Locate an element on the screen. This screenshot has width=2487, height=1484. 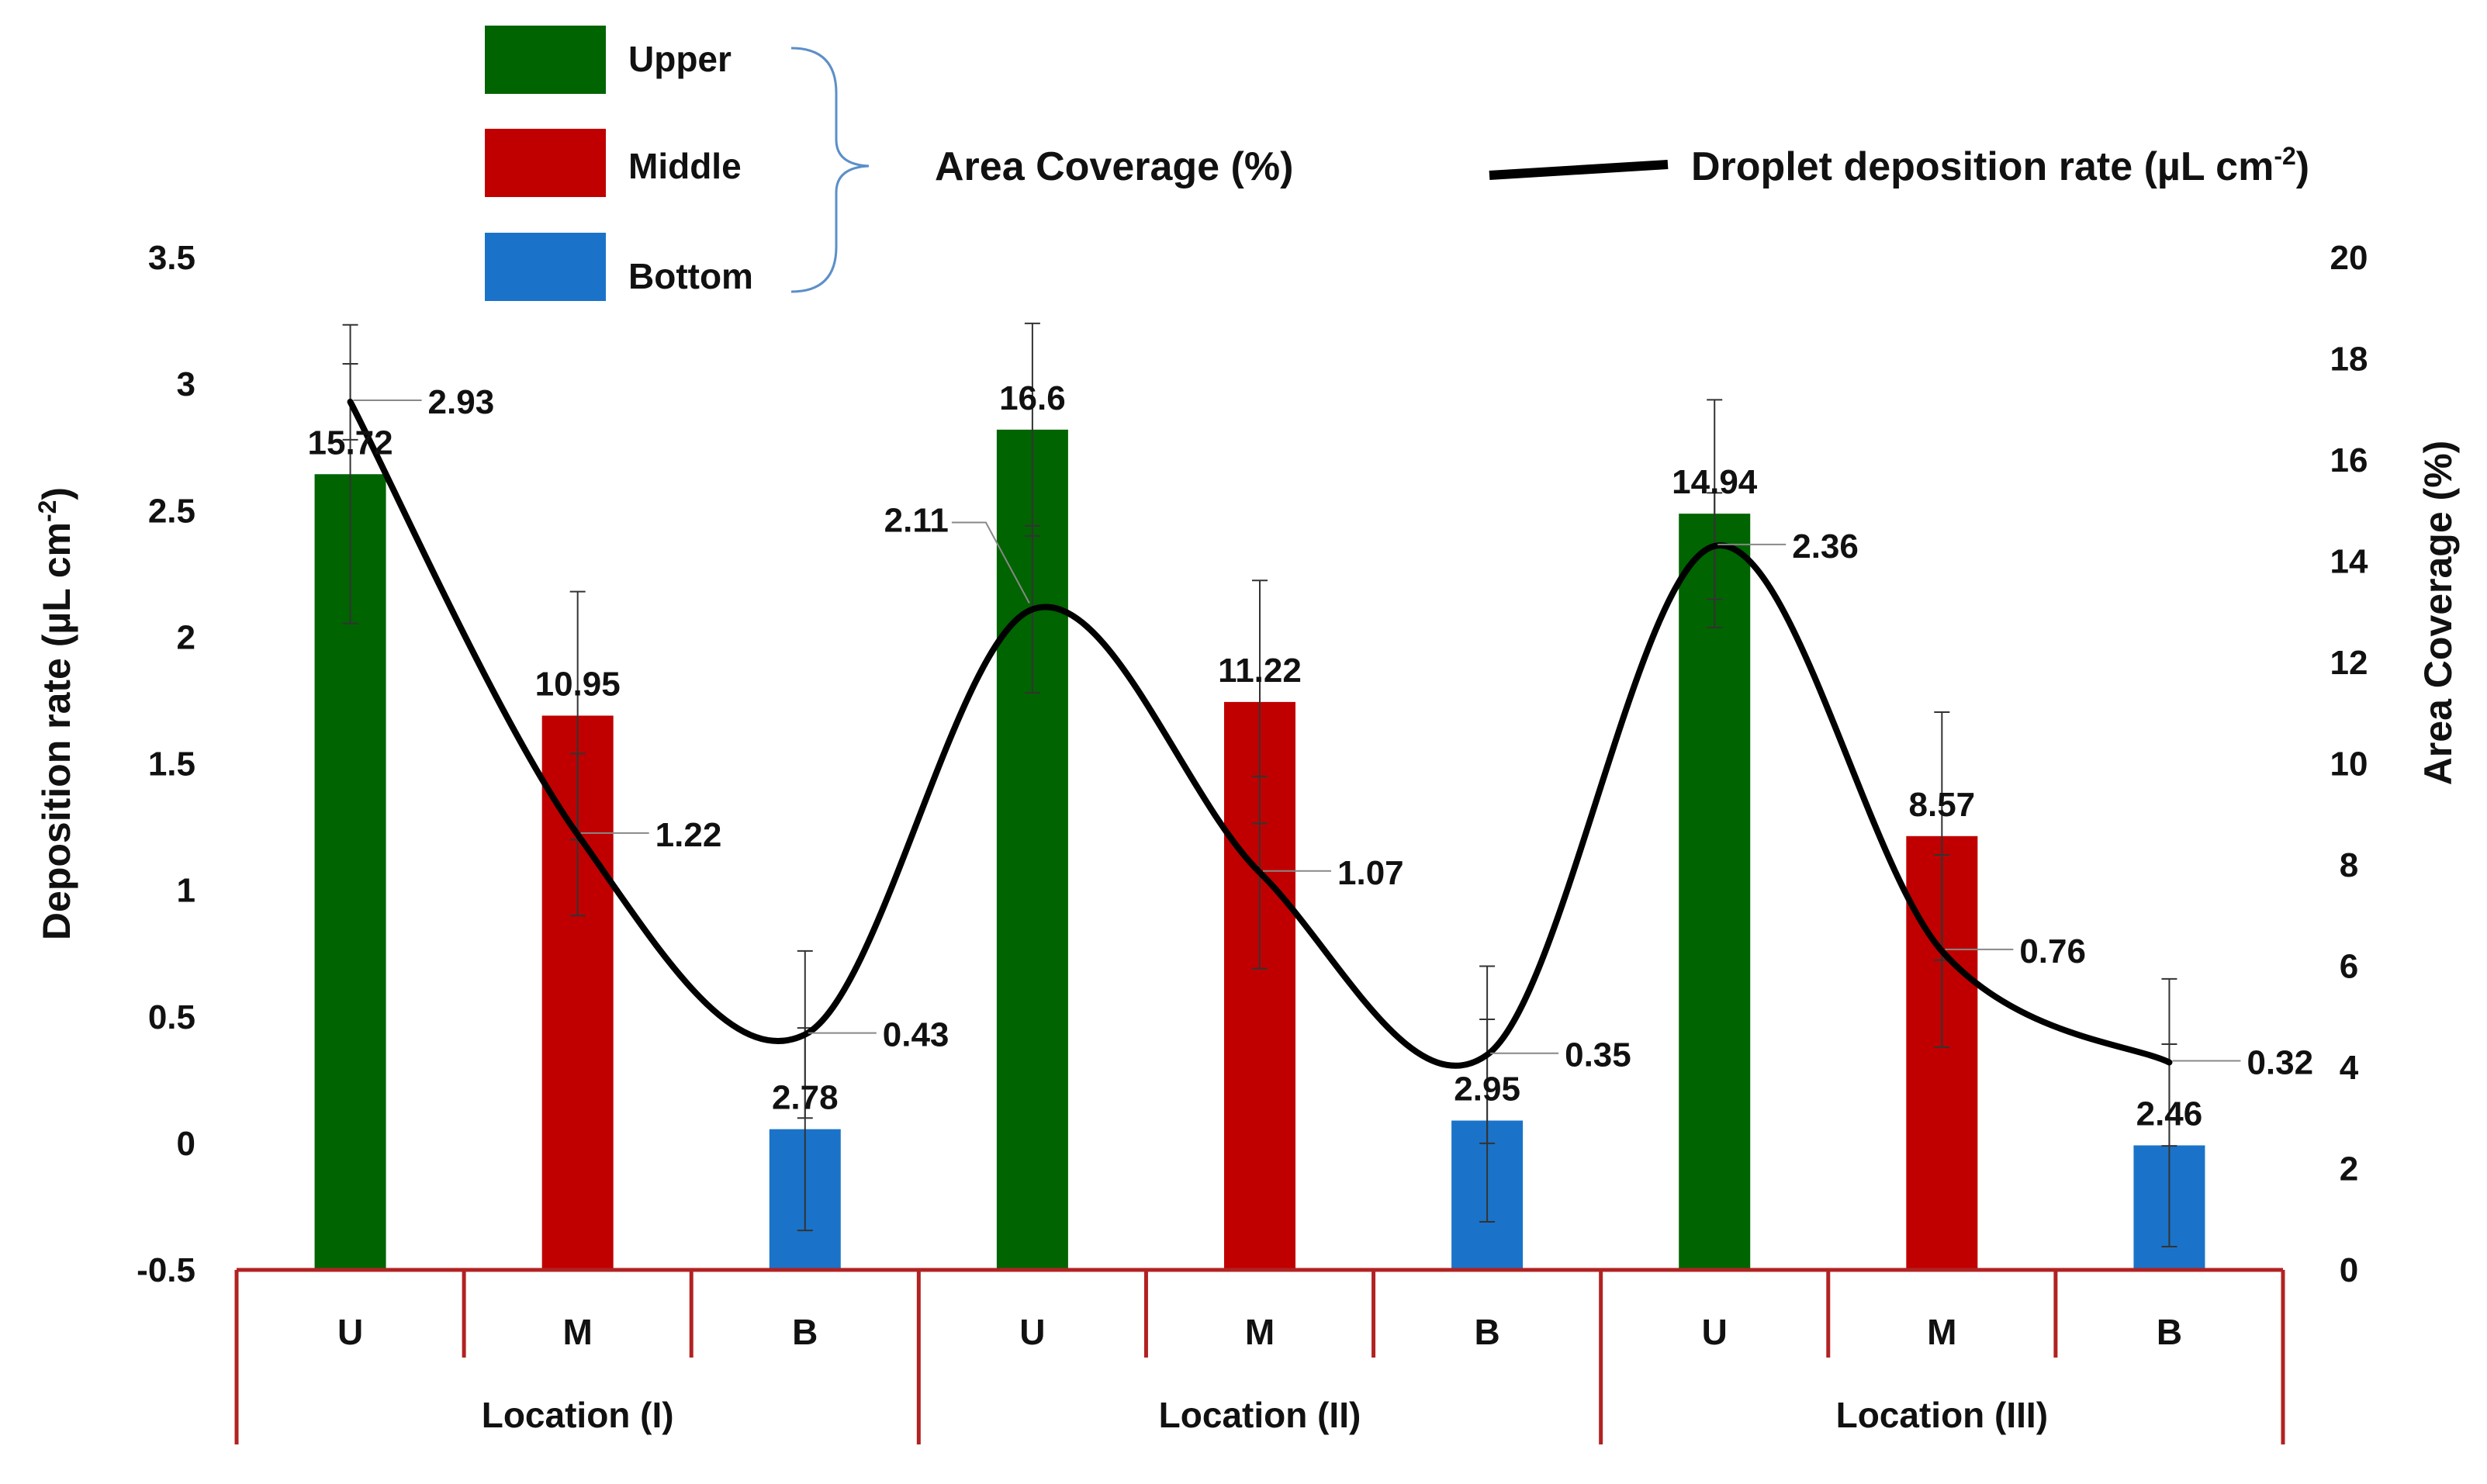
group-label-2: Location (III) is located at coordinates (1942, 1415).